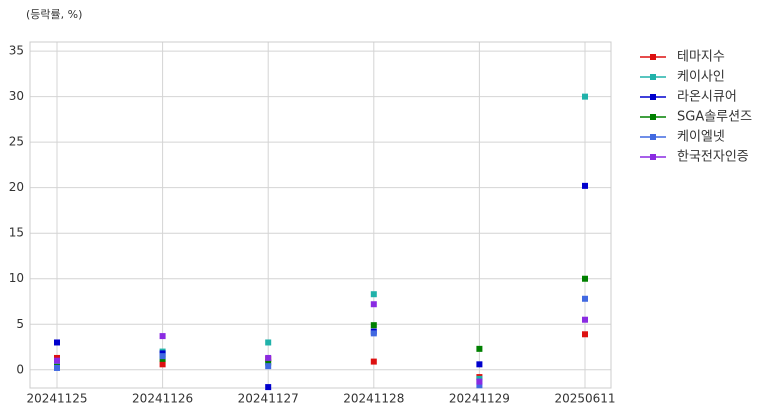  What do you see at coordinates (701, 77) in the screenshot?
I see `legend-label: 케이사인` at bounding box center [701, 77].